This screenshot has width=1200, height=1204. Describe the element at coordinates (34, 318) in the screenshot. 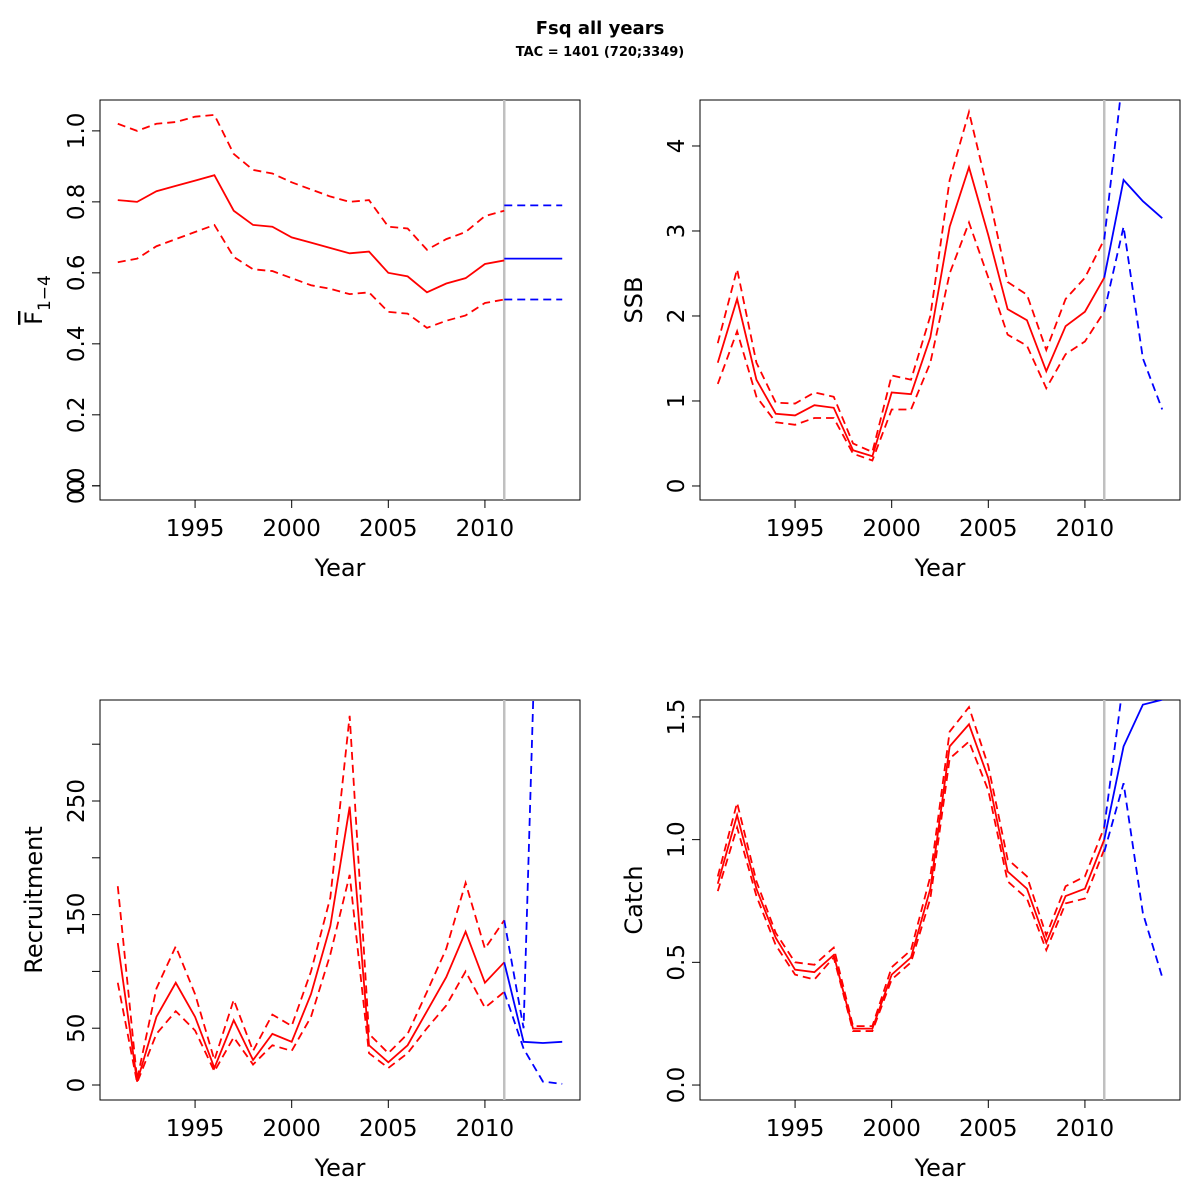

I see `y-axis-title-main: F` at that location.